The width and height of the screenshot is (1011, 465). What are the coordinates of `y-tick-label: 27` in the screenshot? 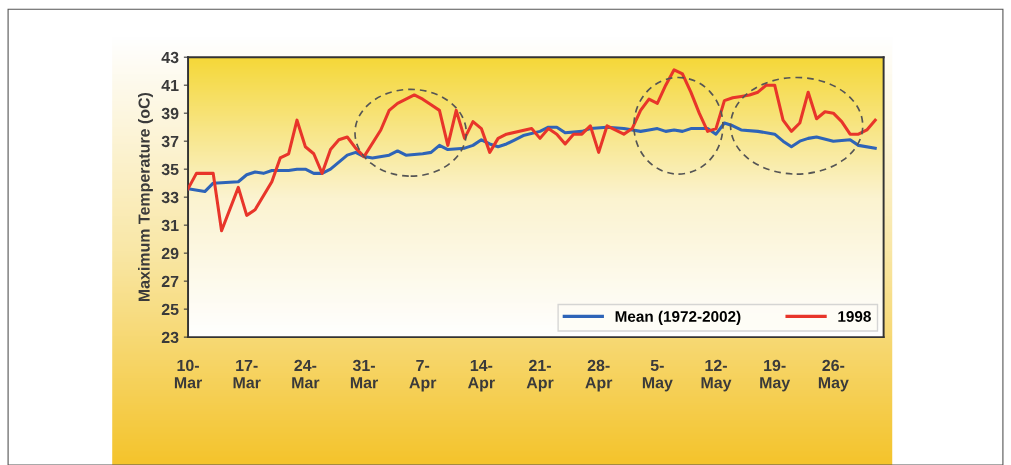 It's located at (170, 281).